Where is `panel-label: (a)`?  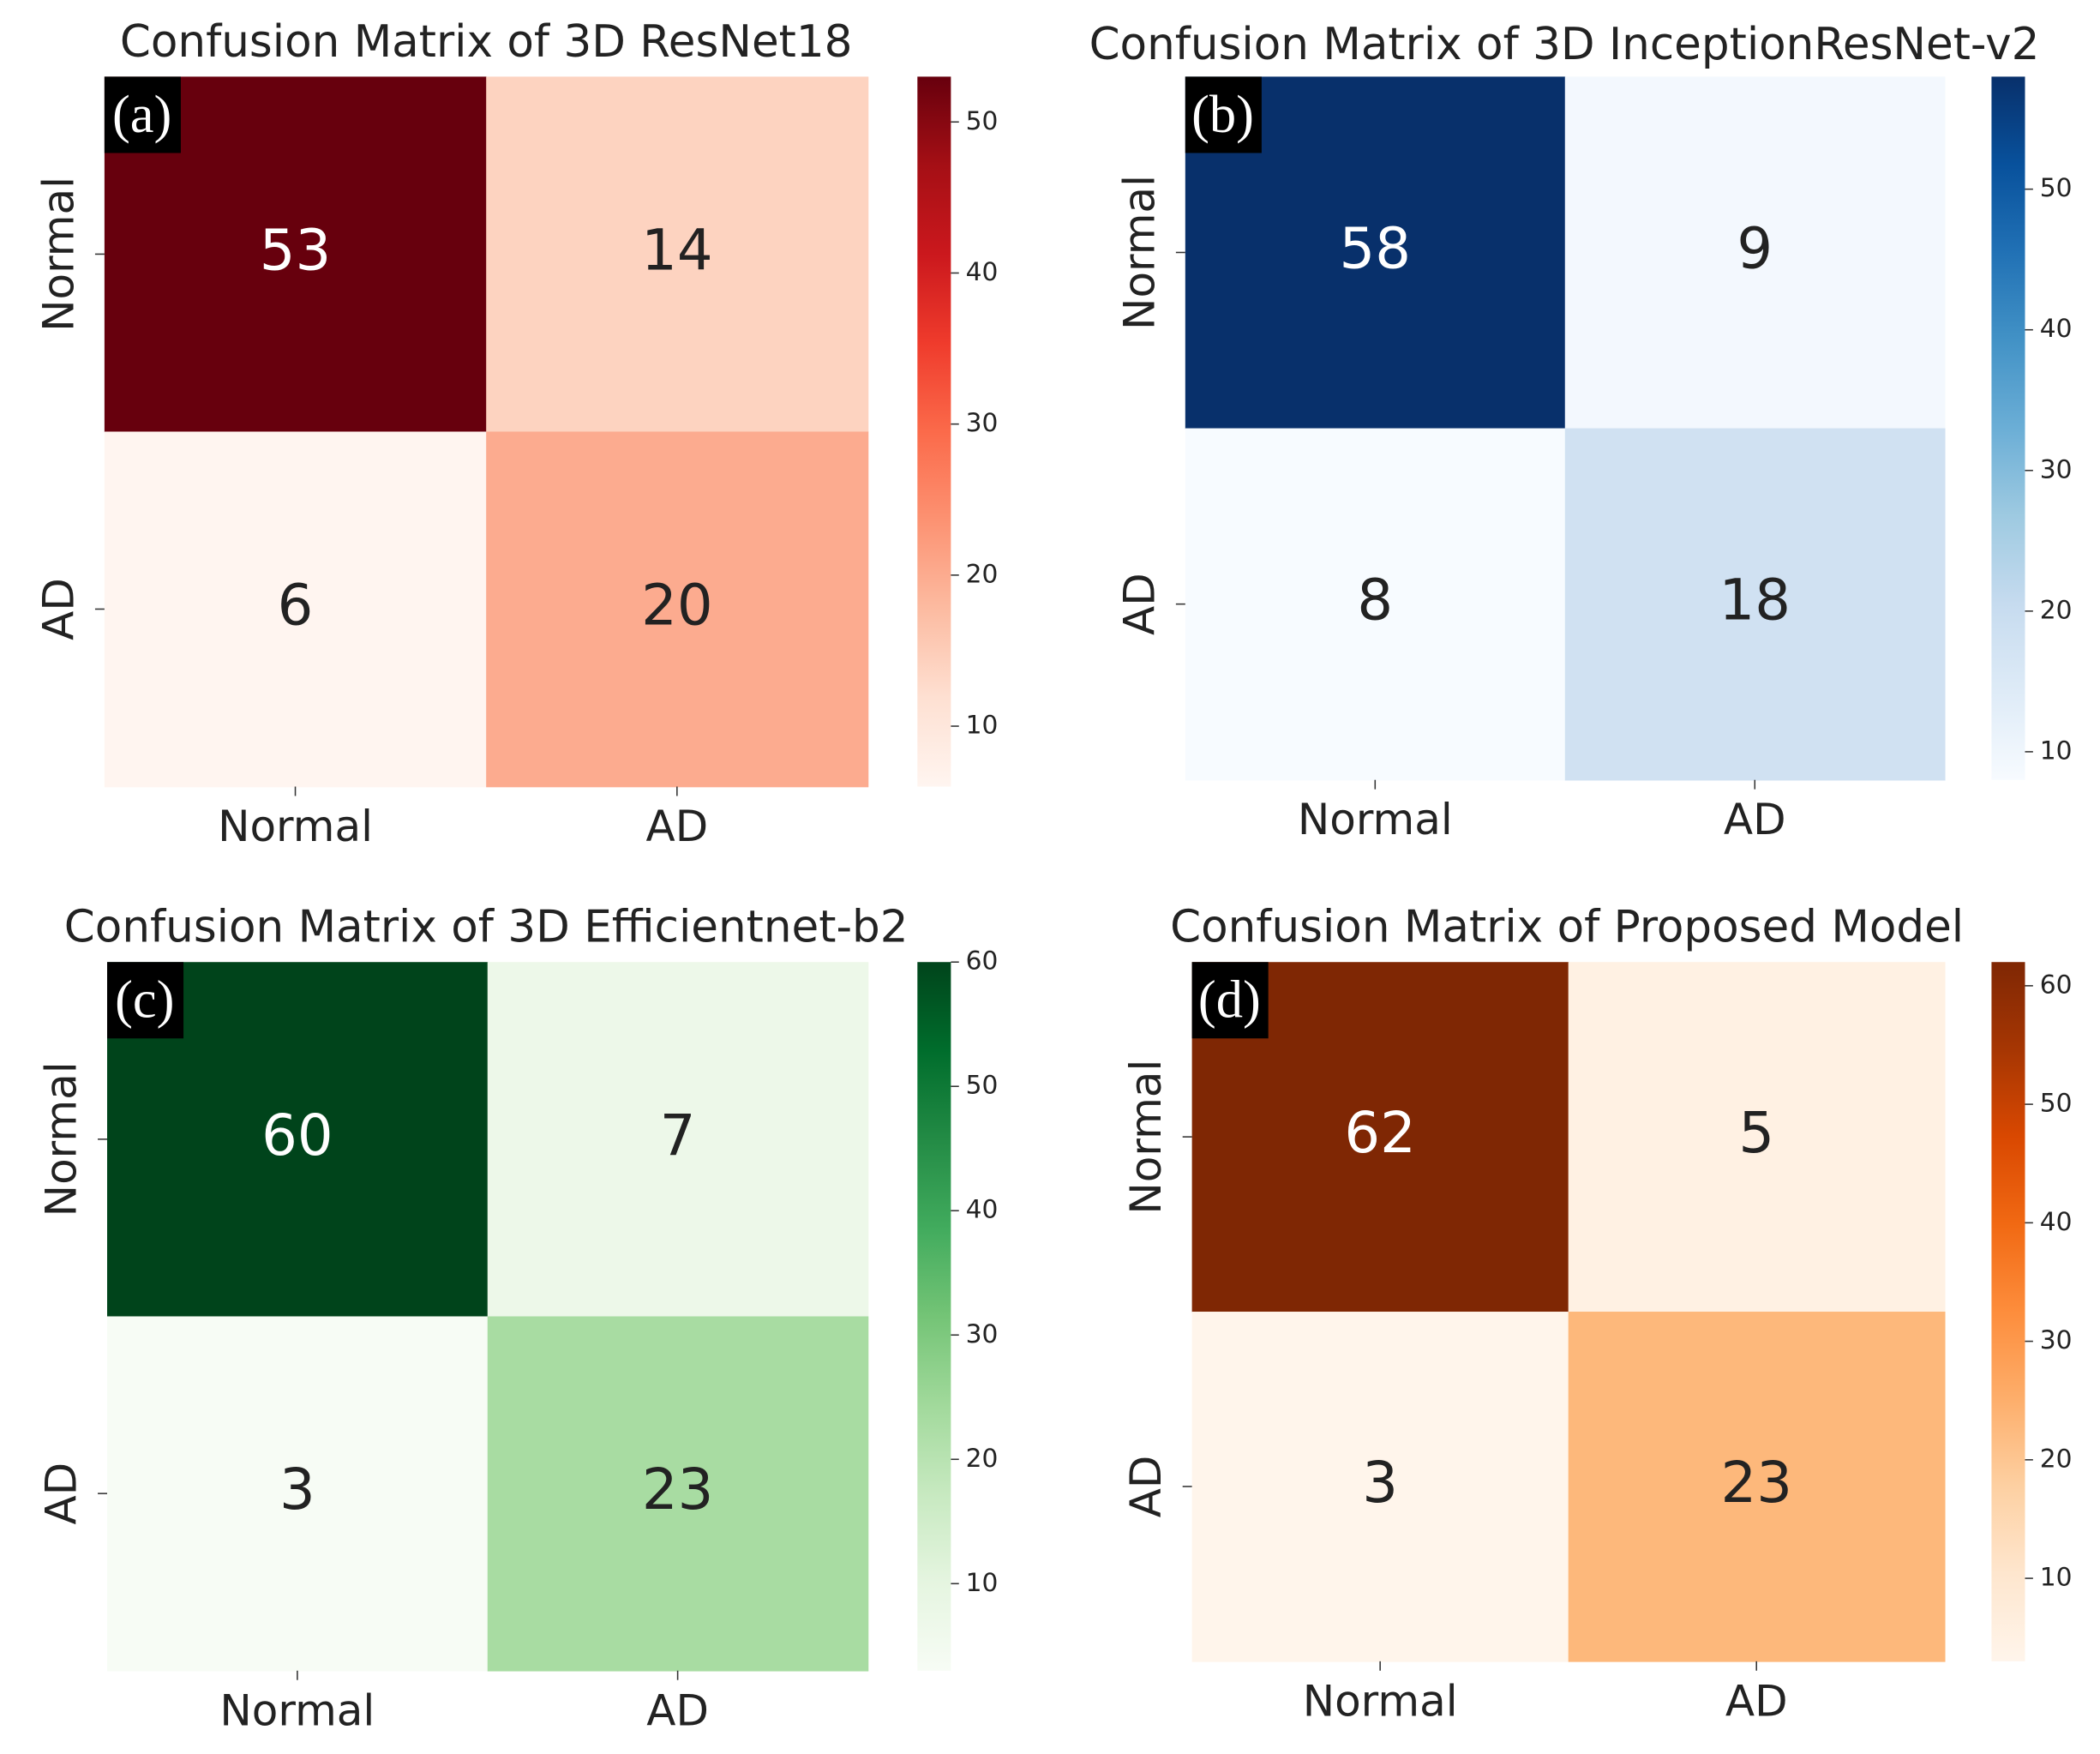
panel-label: (a) is located at coordinates (141, 114).